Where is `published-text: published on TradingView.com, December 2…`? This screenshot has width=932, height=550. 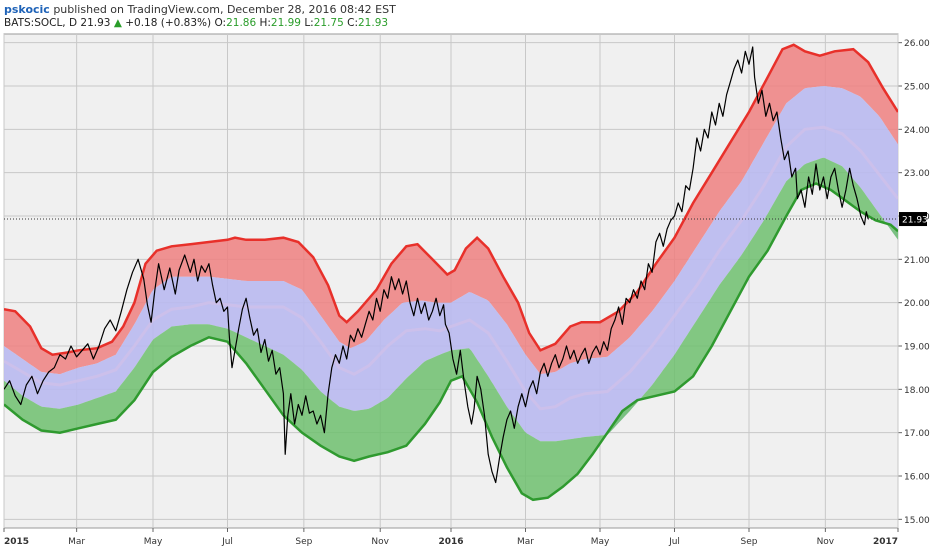
published-text: published on TradingView.com, December 2… is located at coordinates (224, 9).